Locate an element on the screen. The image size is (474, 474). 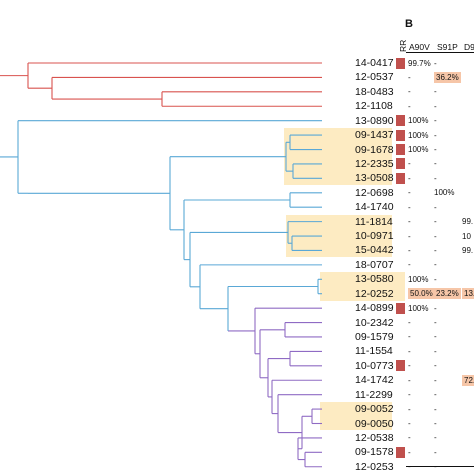
table-bottom-rule is located at coordinates (440, 466).